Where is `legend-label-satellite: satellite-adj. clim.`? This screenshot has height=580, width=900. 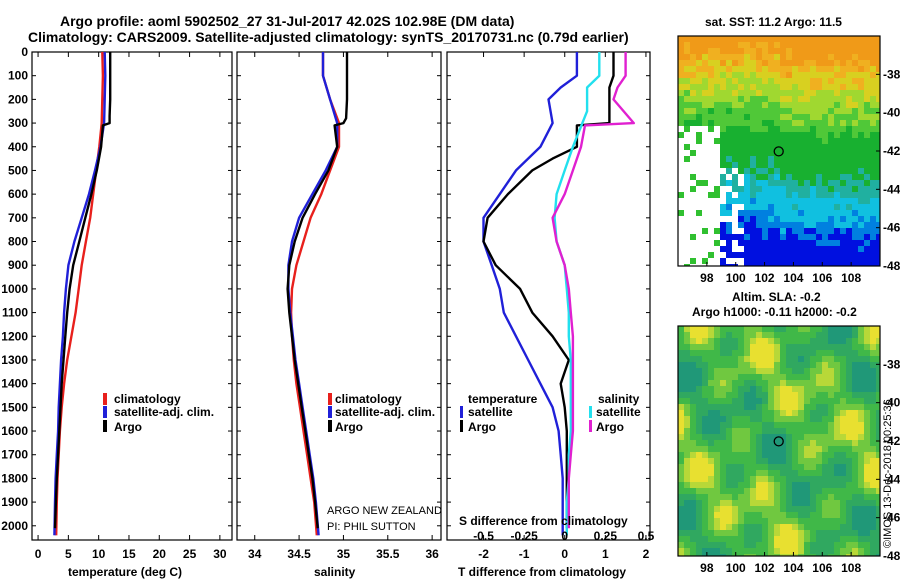 legend-label-satellite: satellite-adj. clim. is located at coordinates (385, 412).